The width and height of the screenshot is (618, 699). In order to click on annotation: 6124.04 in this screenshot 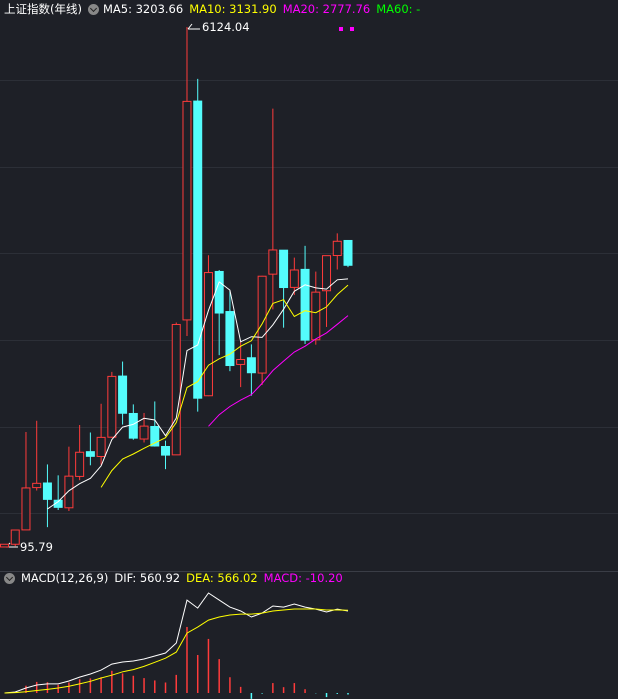, I will do `click(226, 27)`.